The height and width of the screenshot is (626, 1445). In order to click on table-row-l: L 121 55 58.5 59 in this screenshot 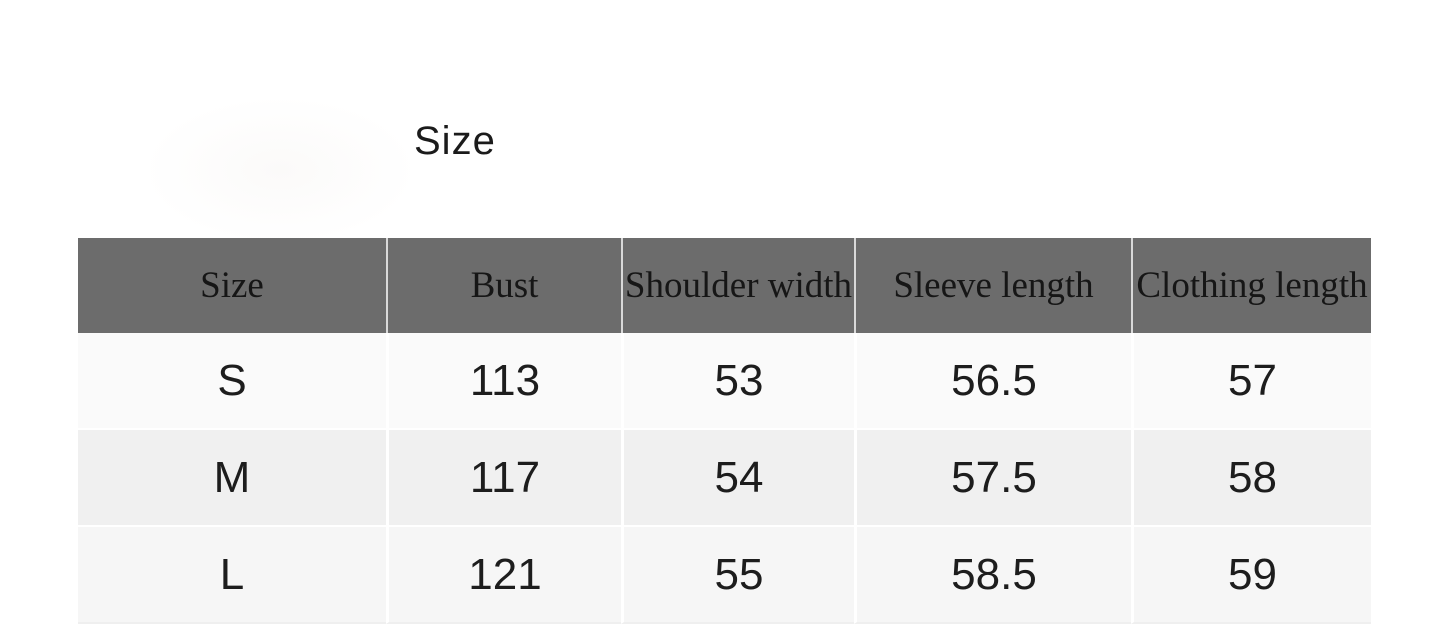, I will do `click(724, 574)`.